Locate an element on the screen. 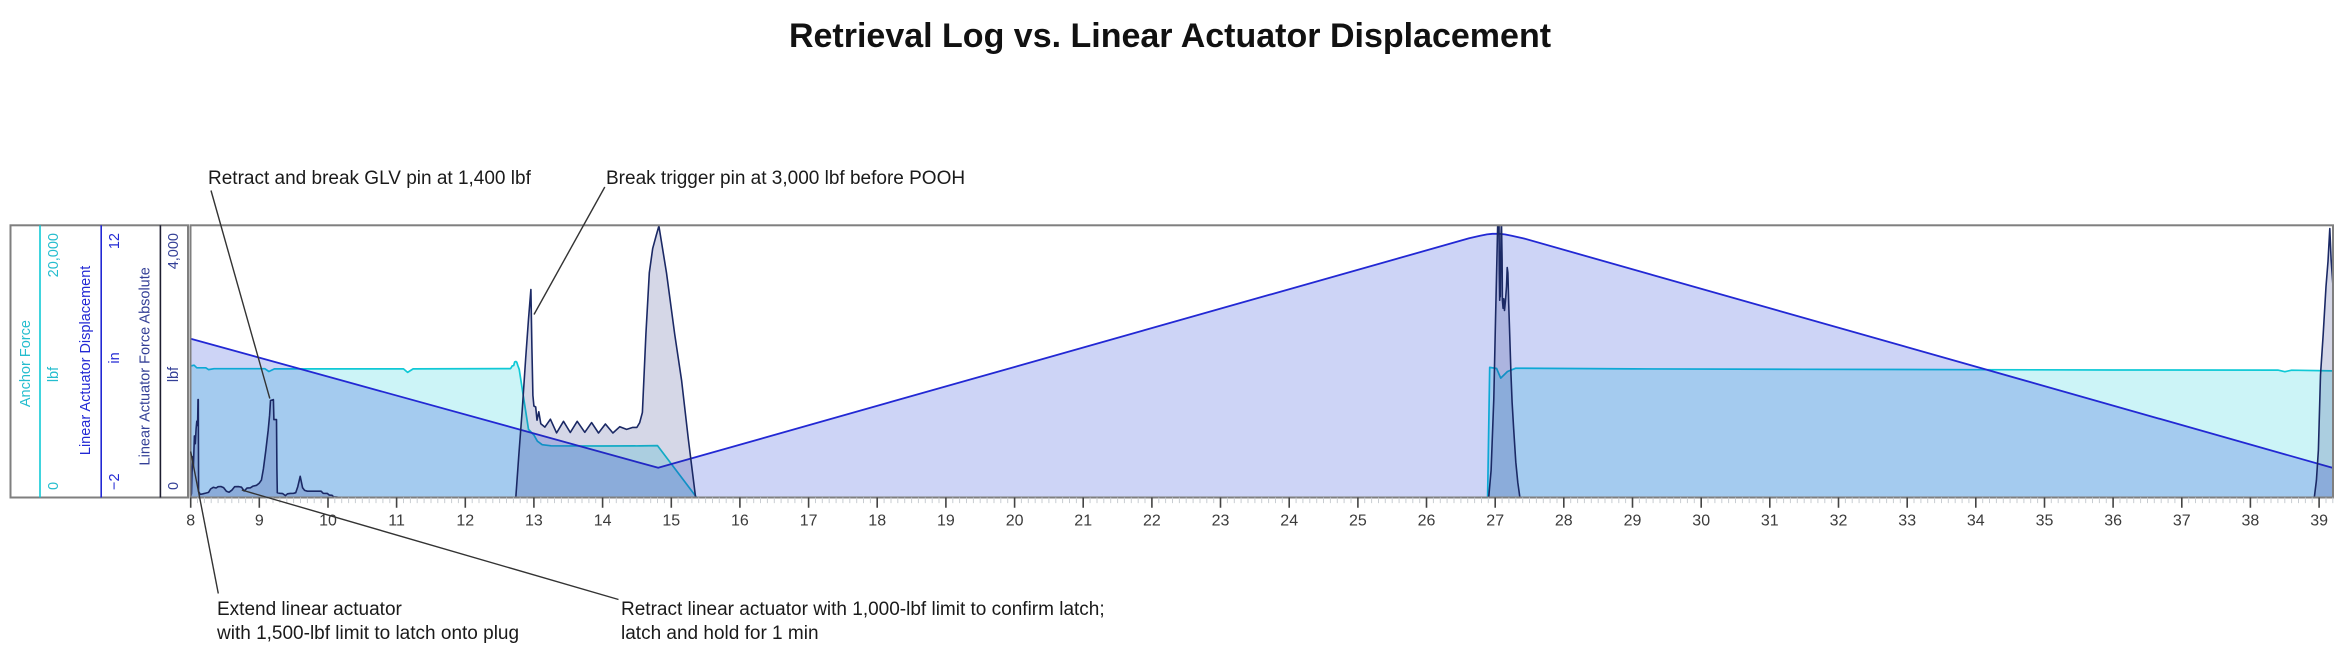  svg-text: 33 is located at coordinates (1907, 521).